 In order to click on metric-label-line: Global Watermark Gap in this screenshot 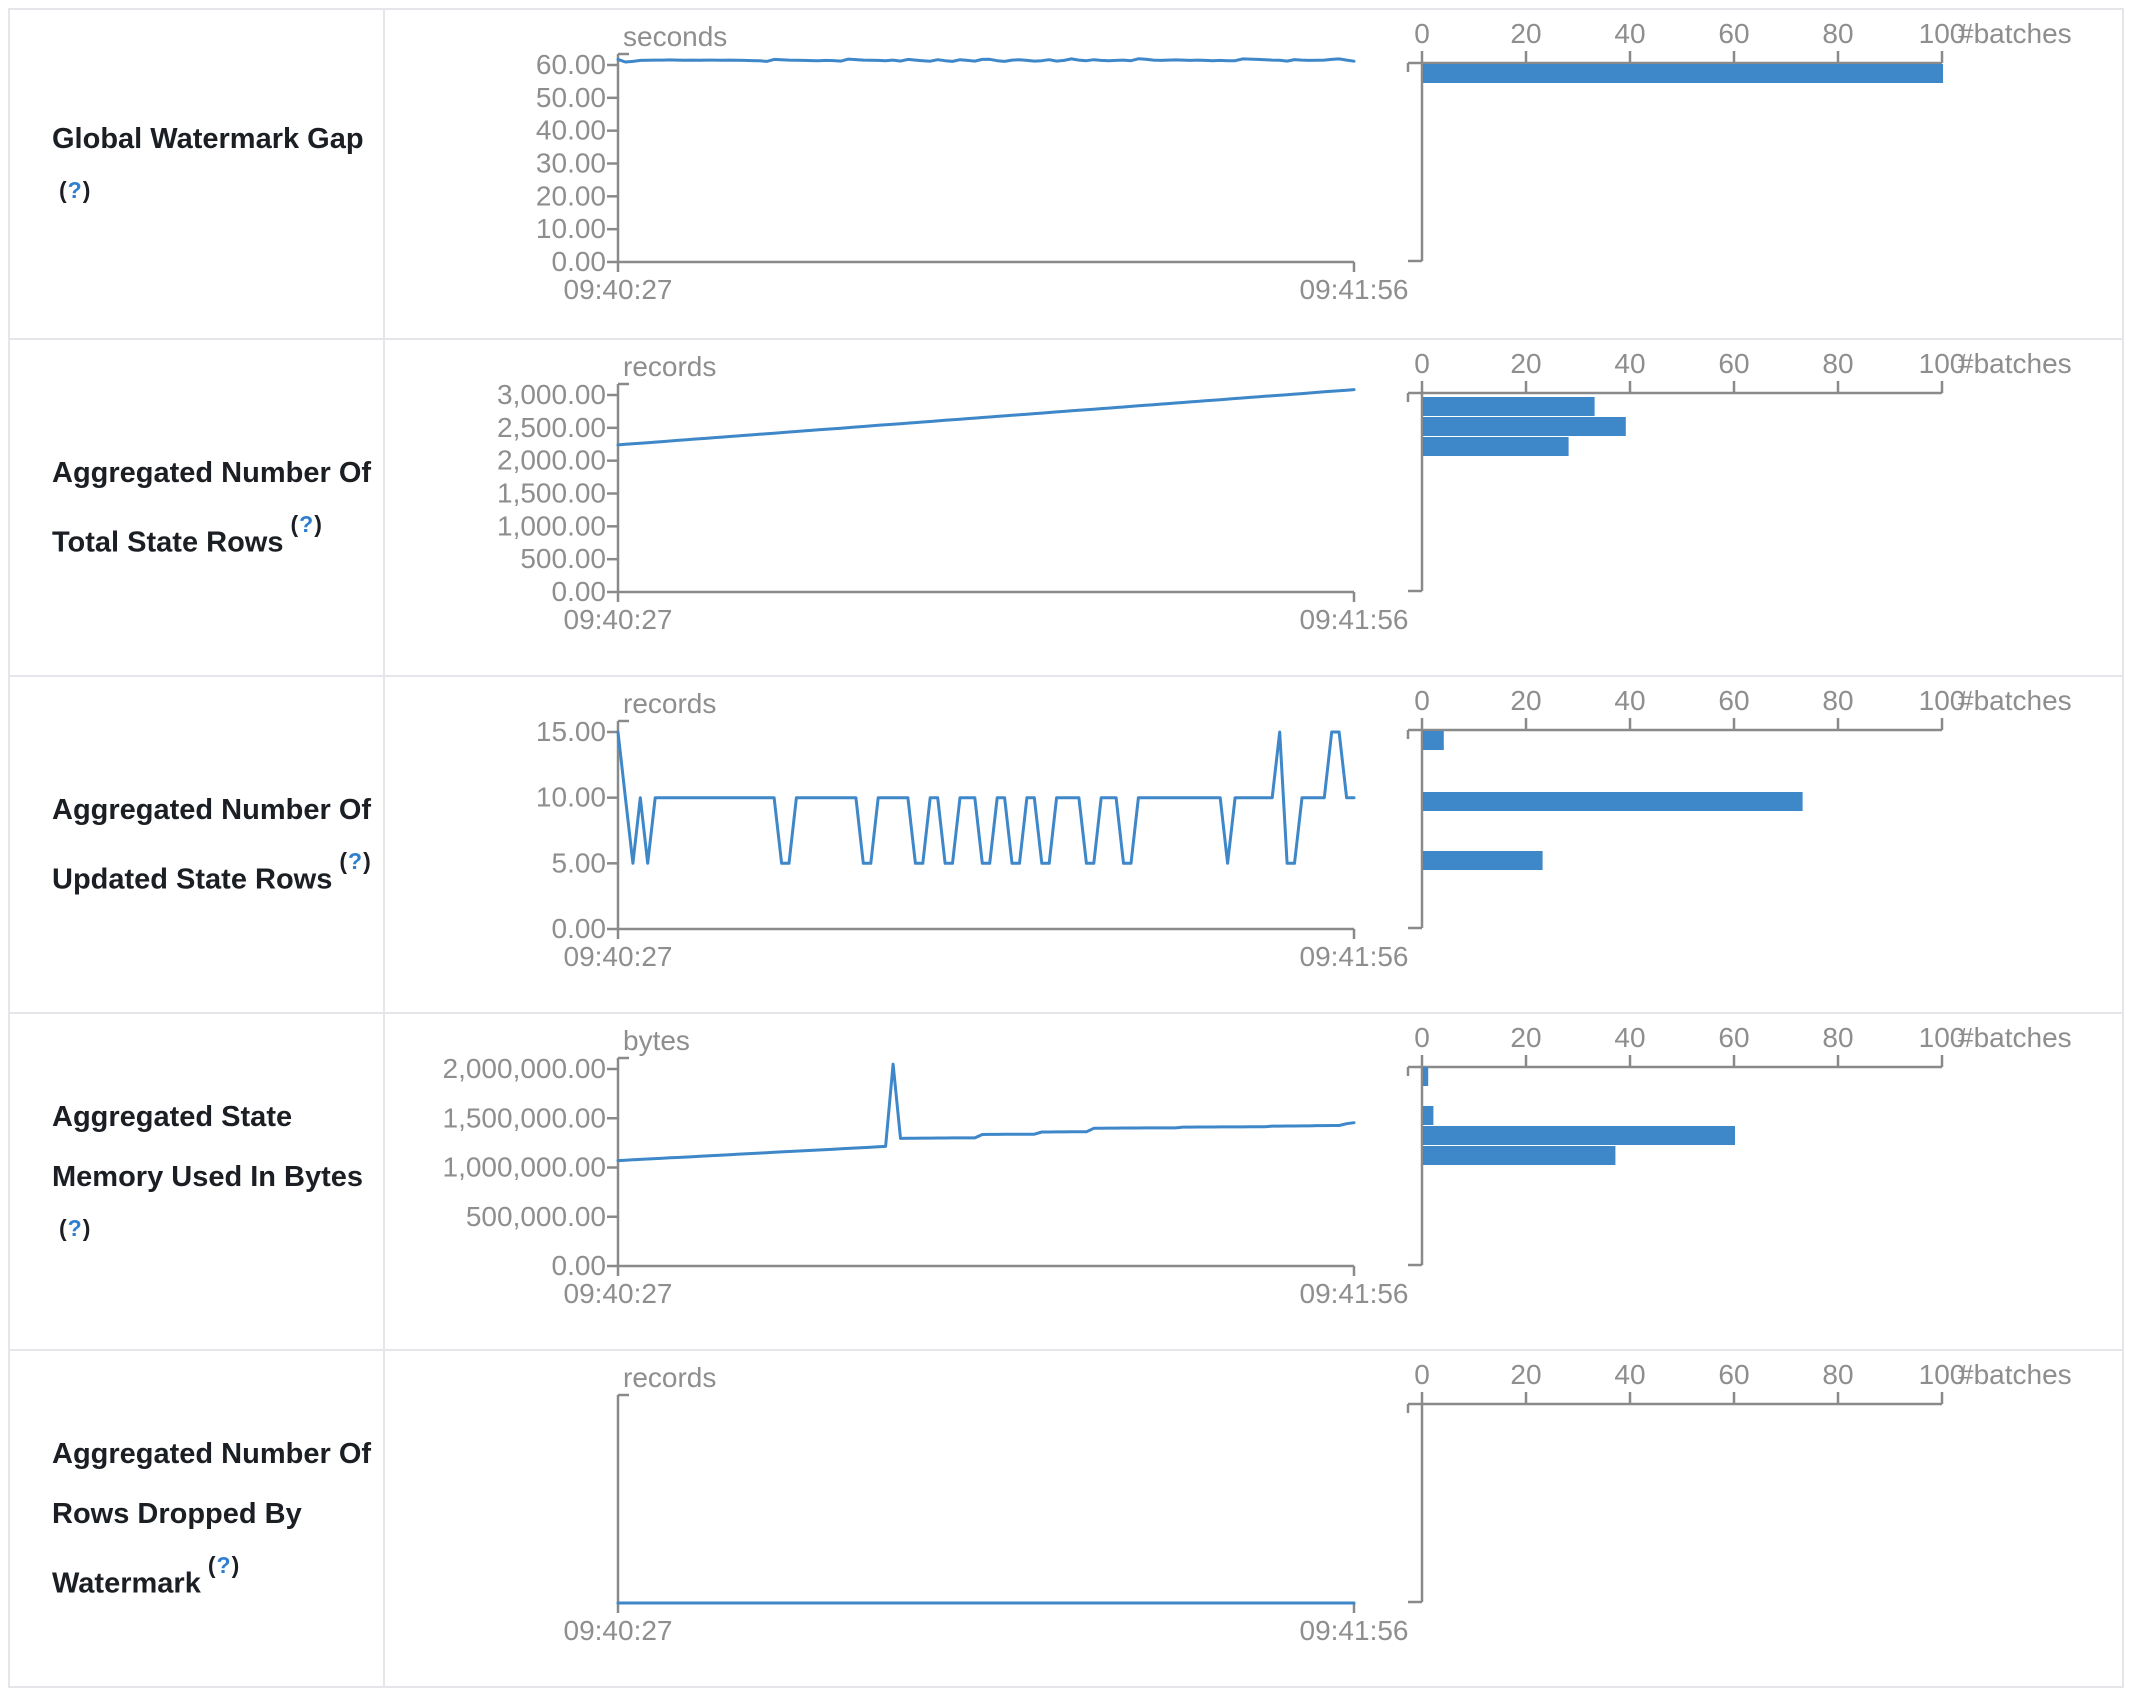, I will do `click(212, 139)`.